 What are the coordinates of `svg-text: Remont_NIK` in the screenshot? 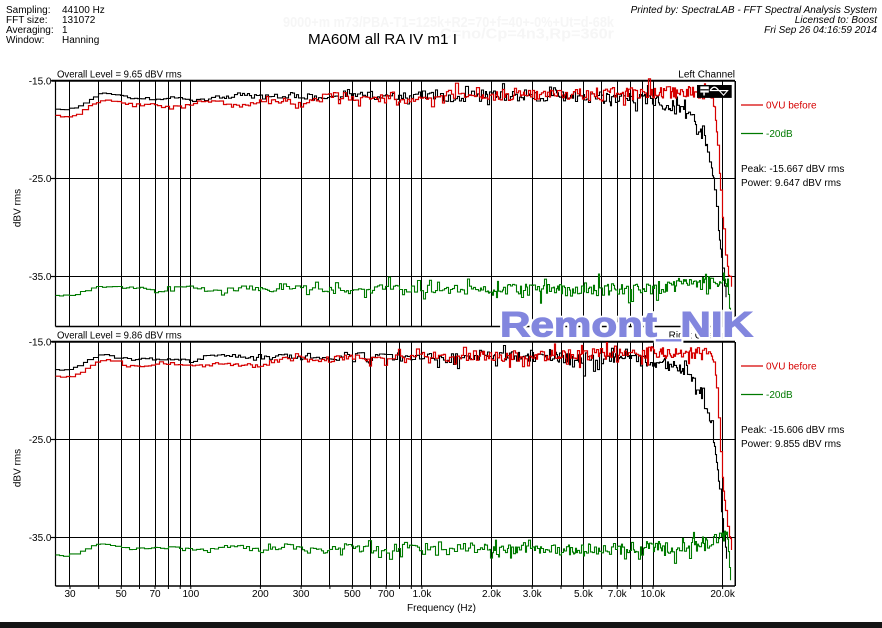 It's located at (626, 325).